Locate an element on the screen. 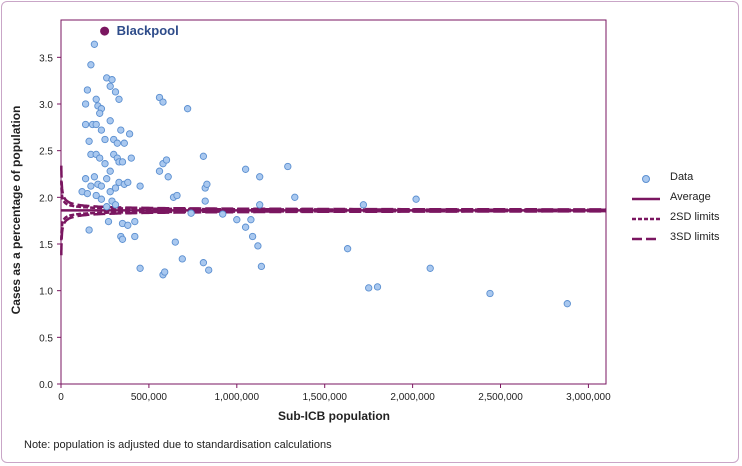 The width and height of the screenshot is (742, 466). x-tick-label: 3,000,000 is located at coordinates (588, 397).